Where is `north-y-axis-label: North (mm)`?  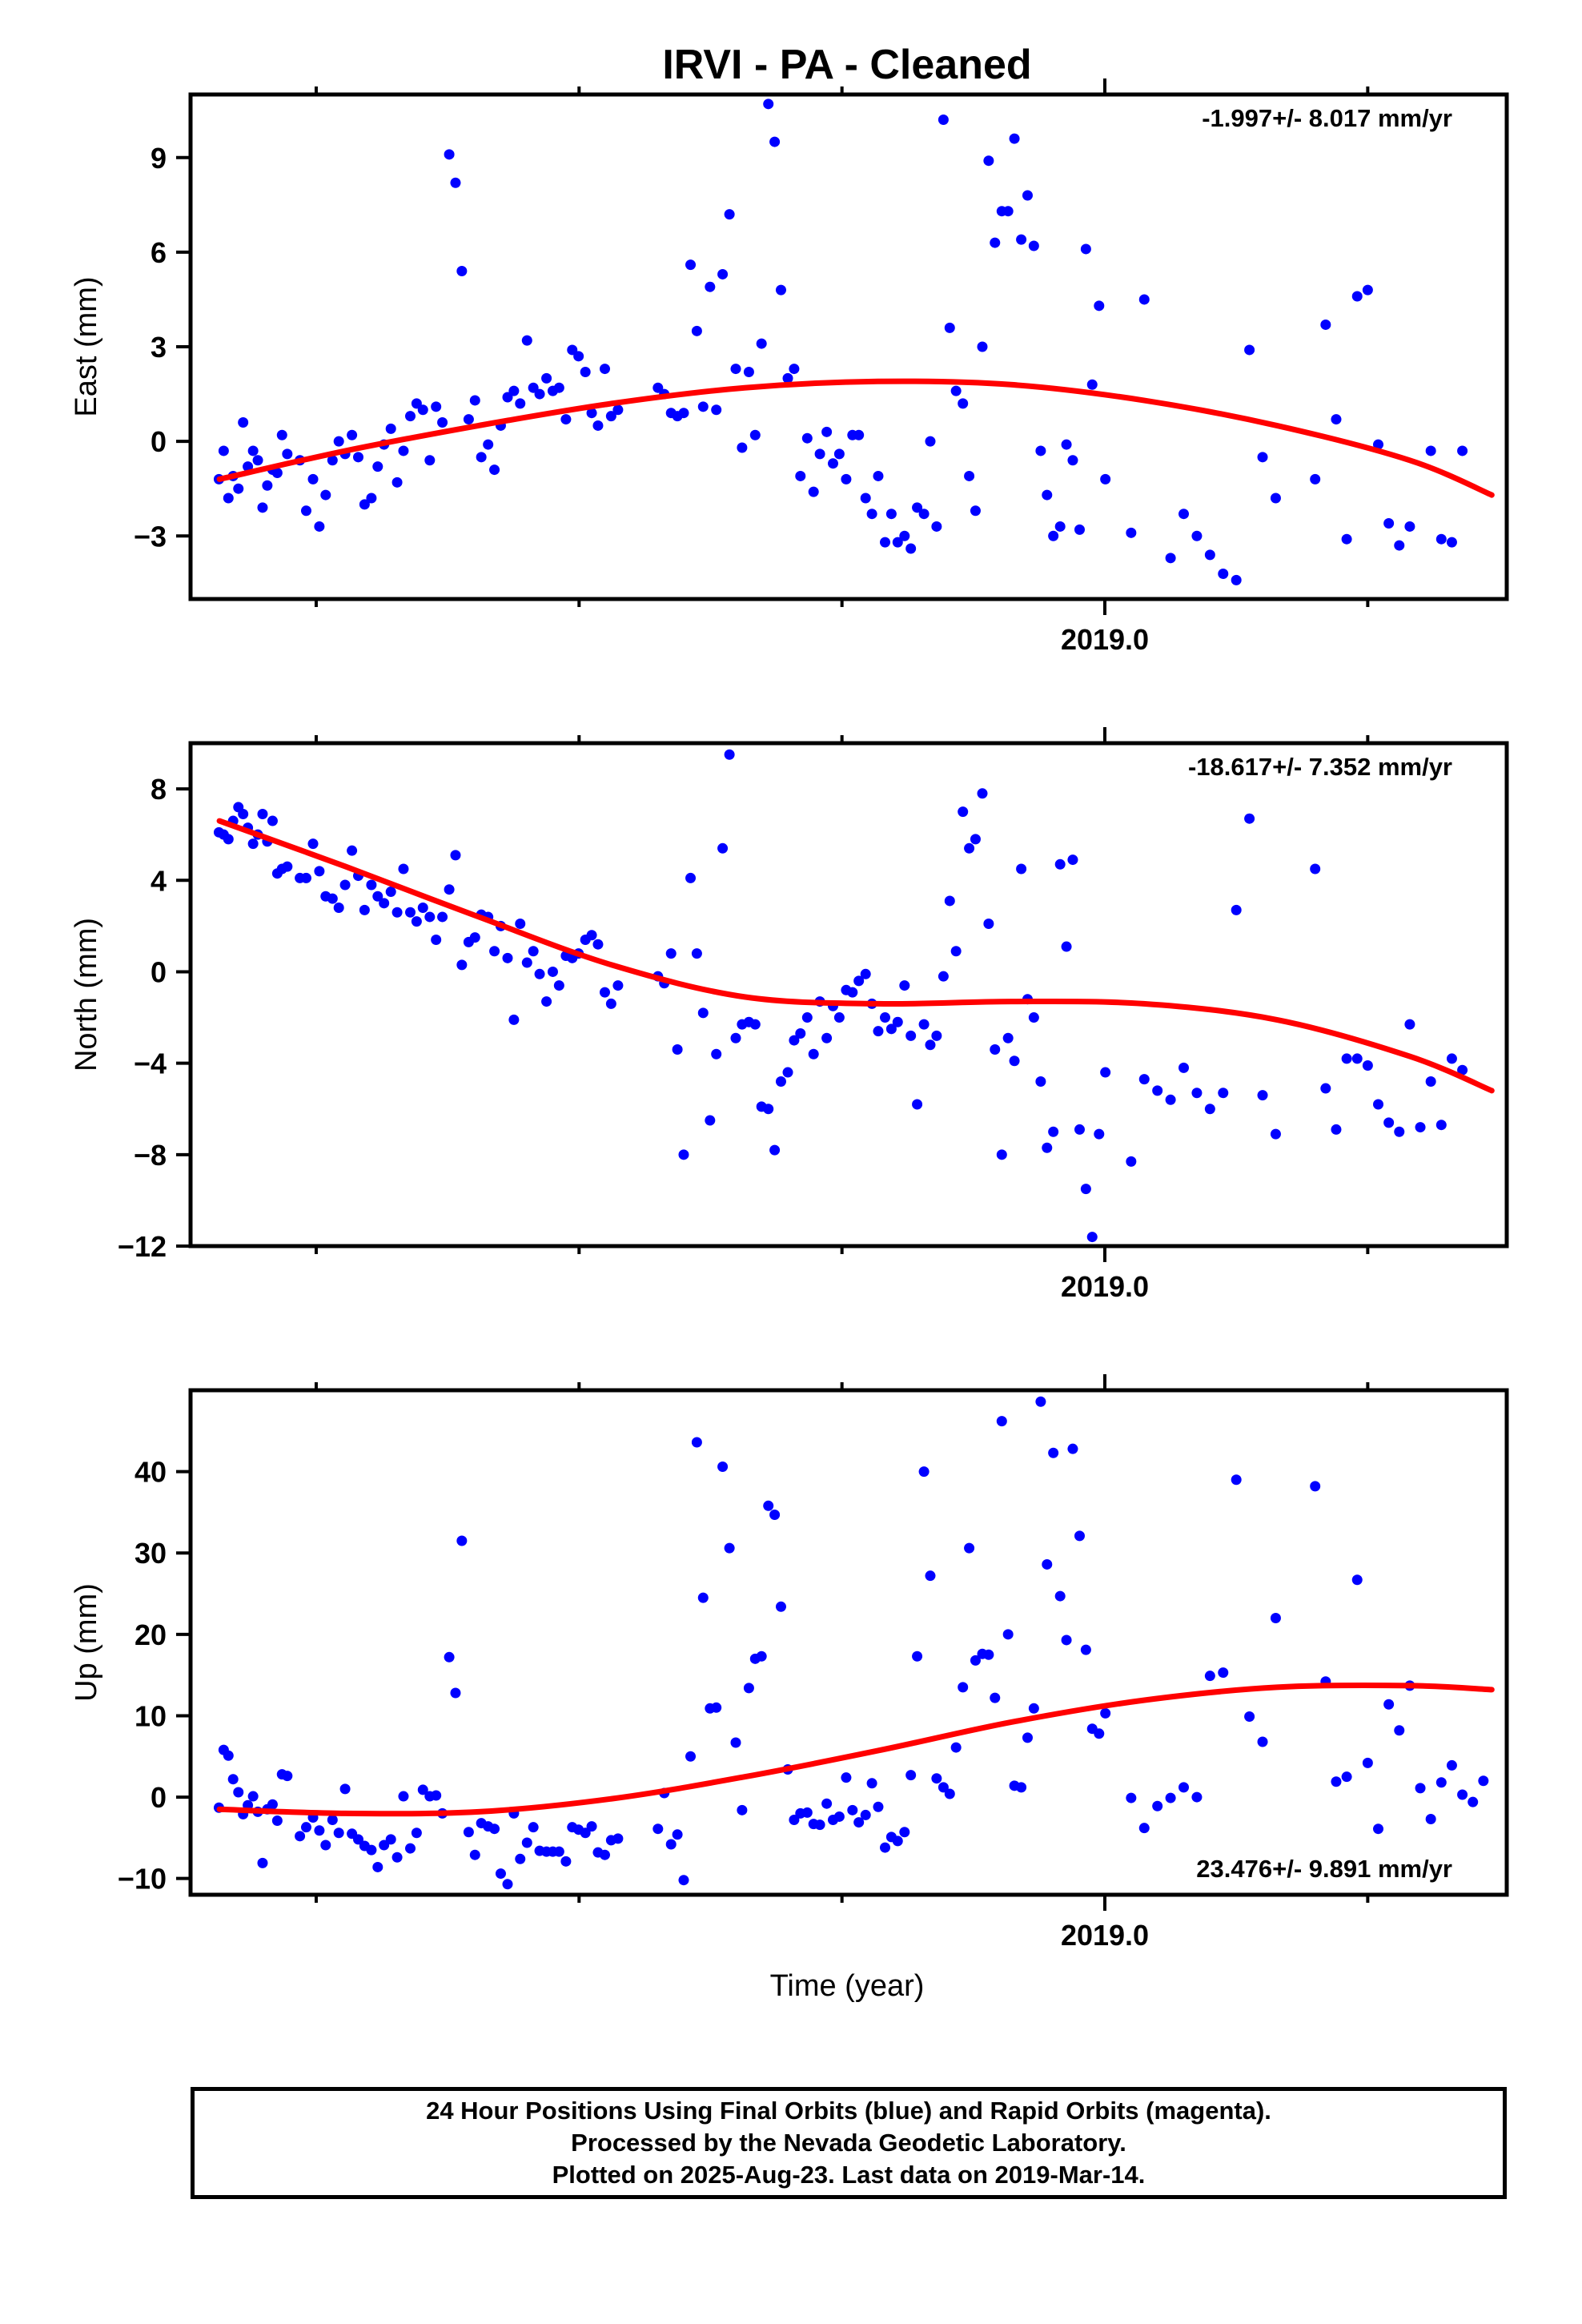 north-y-axis-label: North (mm) is located at coordinates (86, 995).